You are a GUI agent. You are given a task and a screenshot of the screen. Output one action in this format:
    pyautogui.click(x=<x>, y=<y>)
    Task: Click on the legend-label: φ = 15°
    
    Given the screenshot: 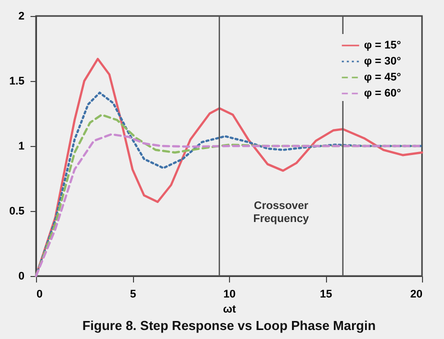 What is the action you would take?
    pyautogui.click(x=383, y=46)
    